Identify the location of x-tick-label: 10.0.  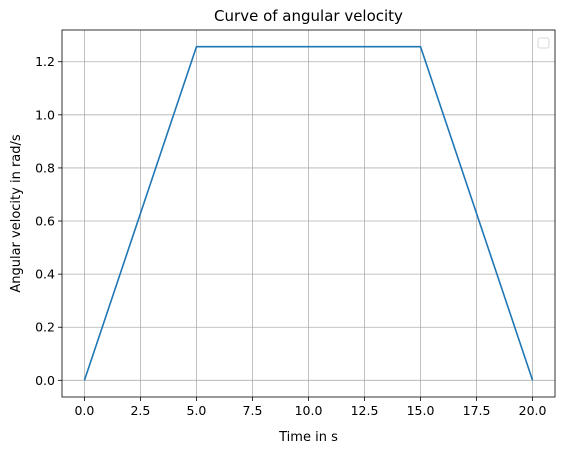
(309, 410).